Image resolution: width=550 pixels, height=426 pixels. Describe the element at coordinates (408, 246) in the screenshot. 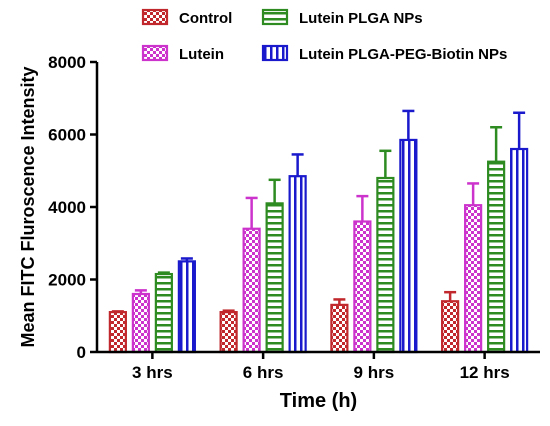

I see `bar-lutein-plga-peg-biotin-nps-9-hrs` at that location.